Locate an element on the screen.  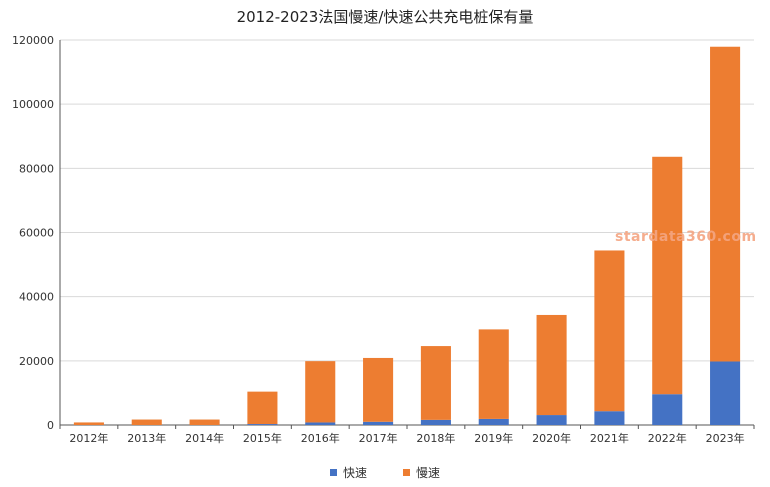
legend-item-slow: 慢速 is located at coordinates (421, 472).